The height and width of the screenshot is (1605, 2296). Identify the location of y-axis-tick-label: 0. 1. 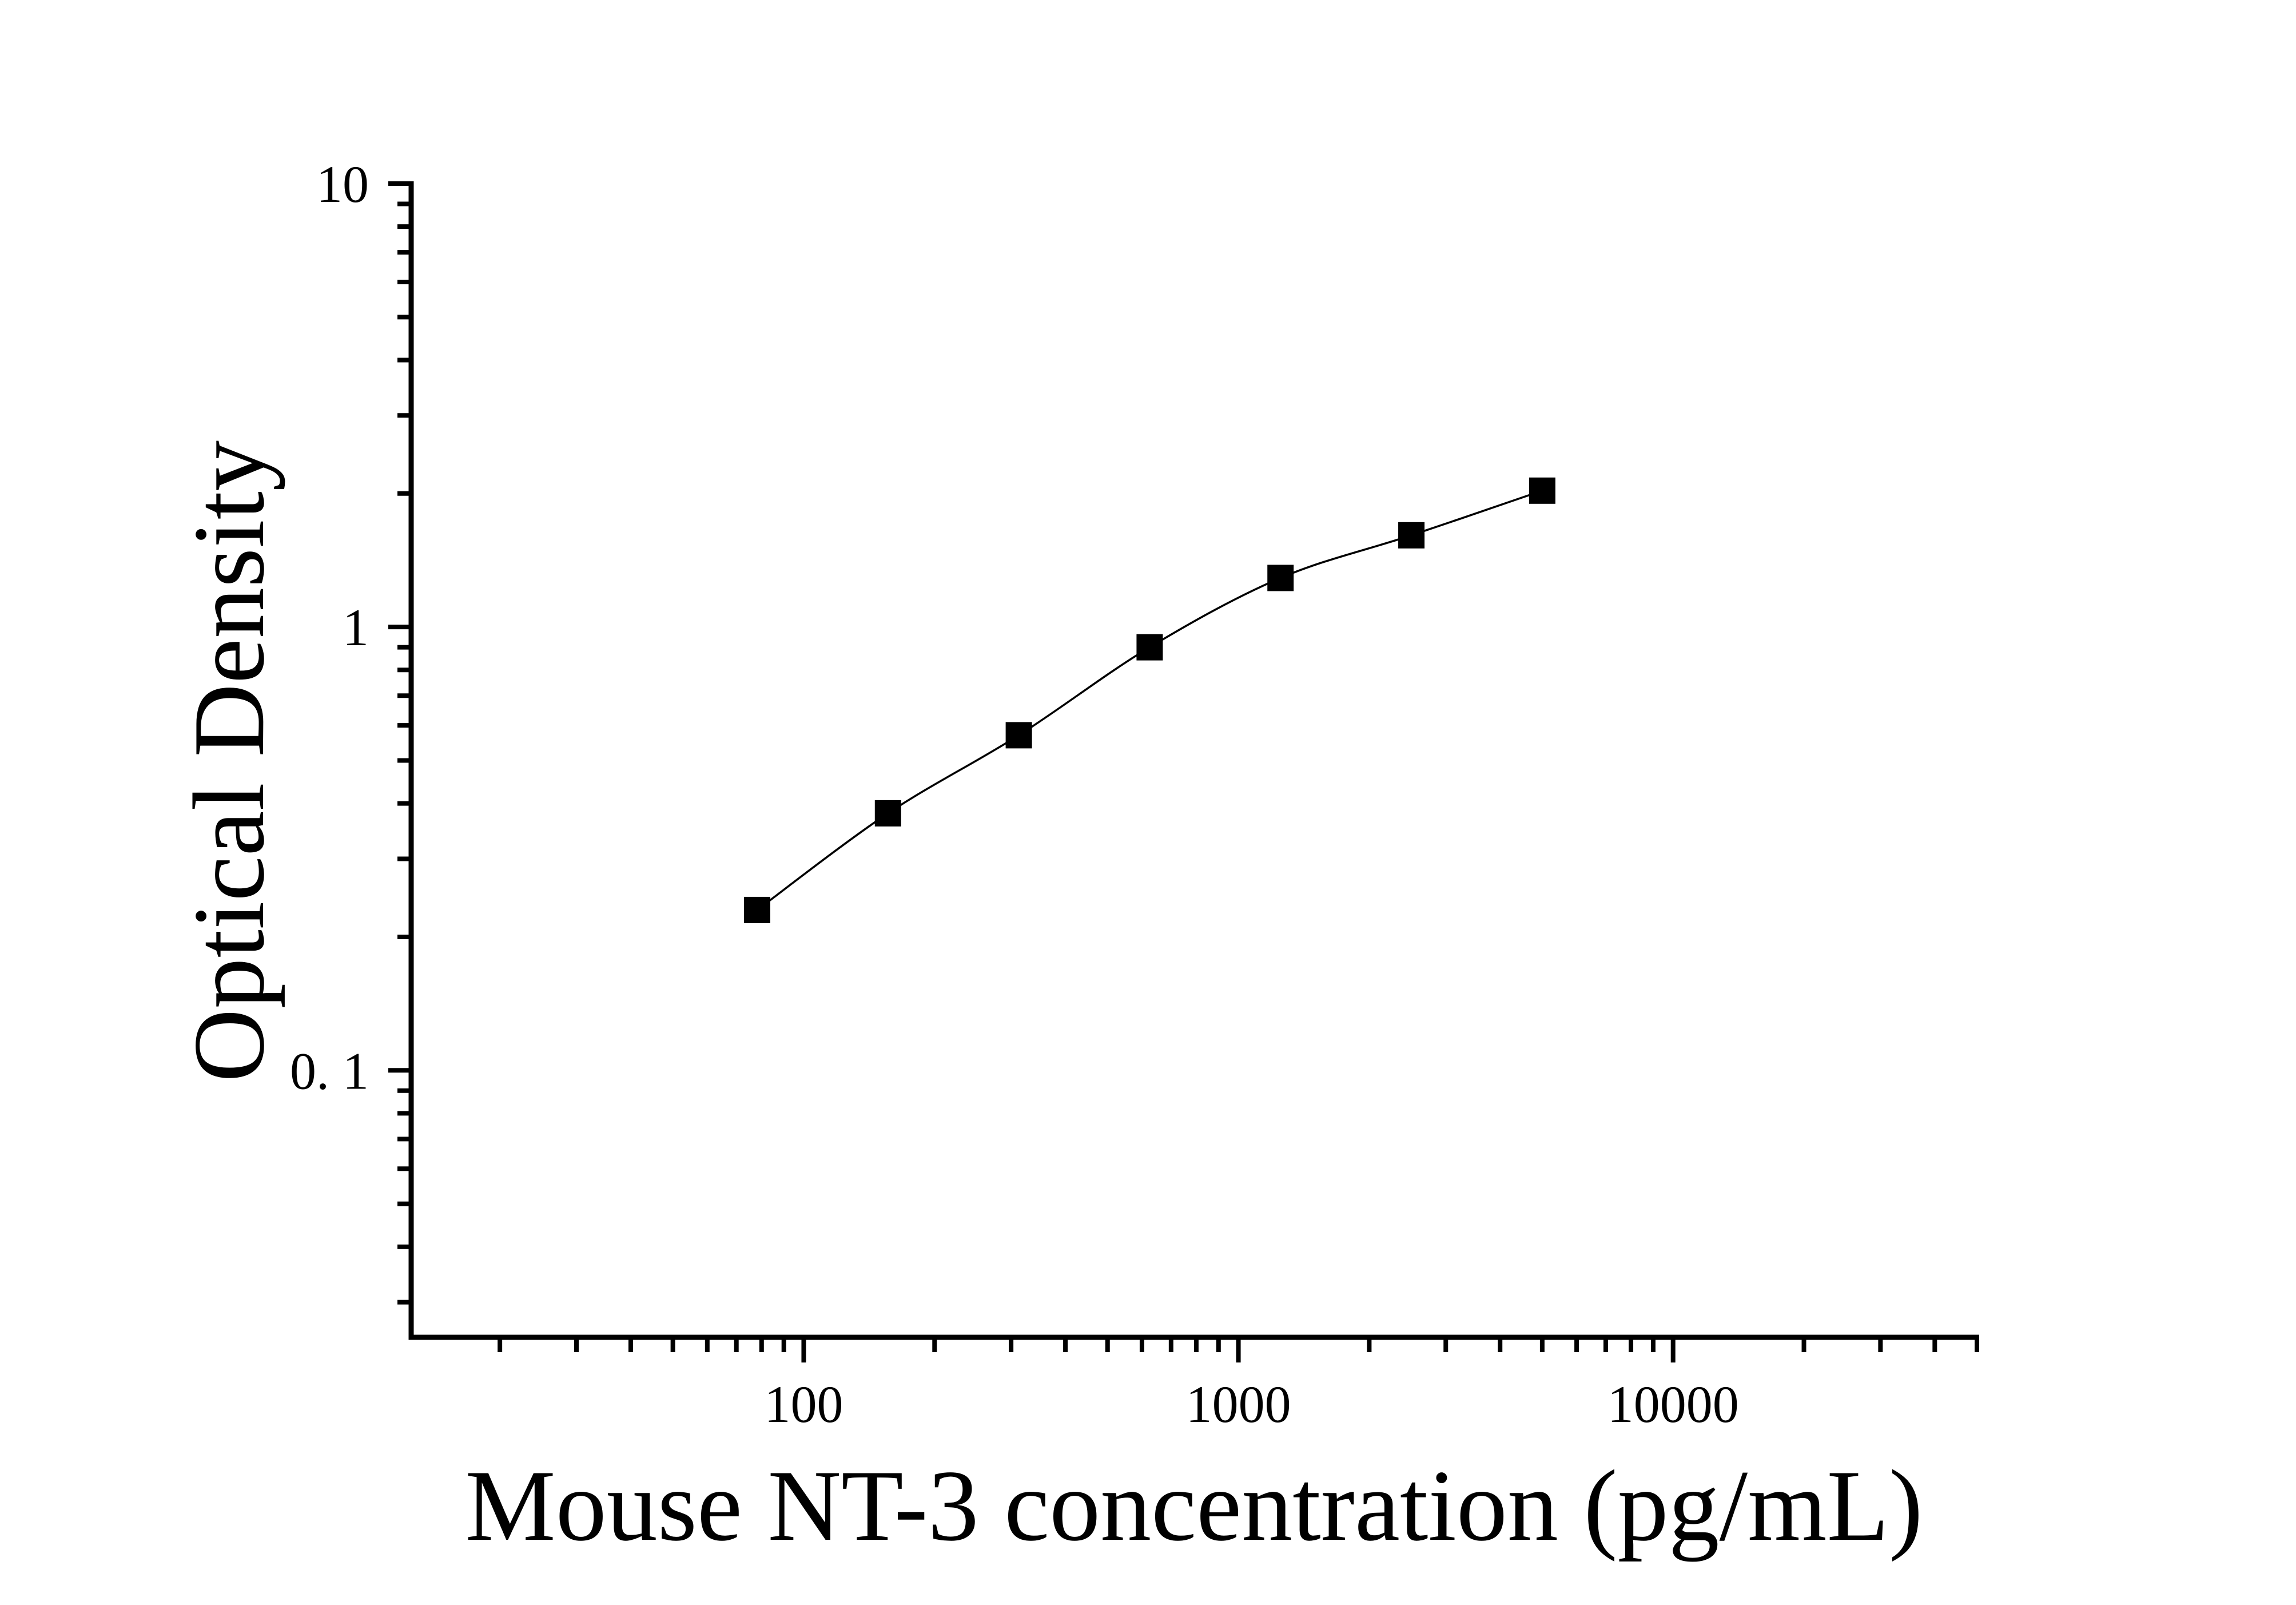
(330, 1071).